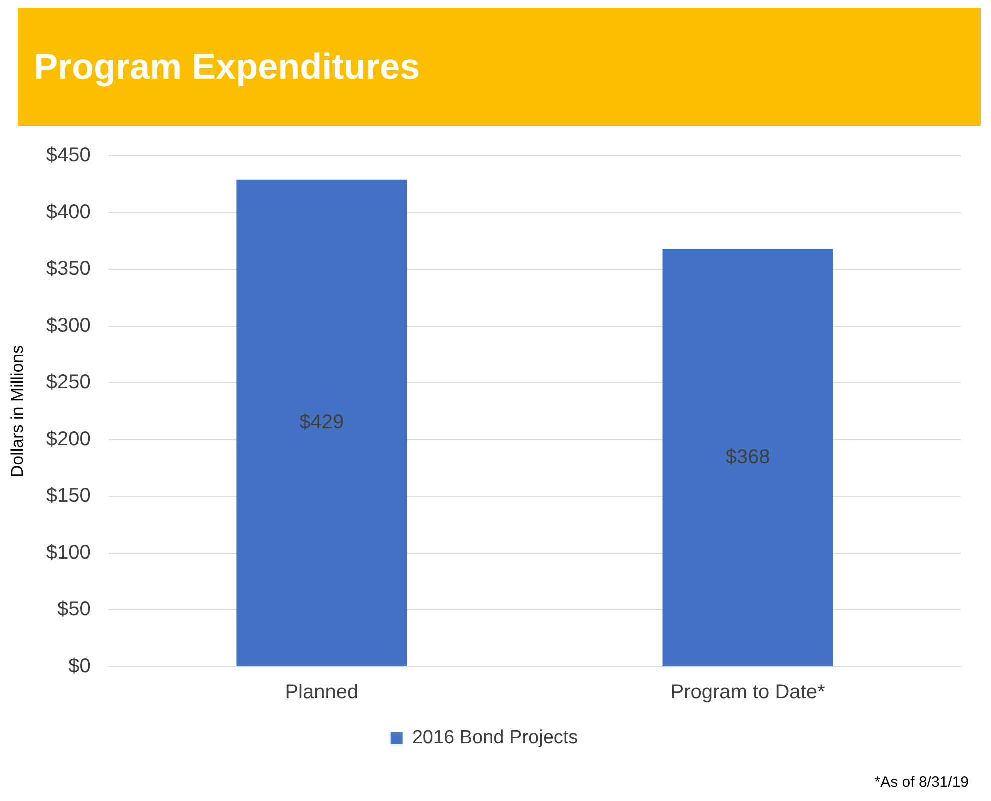  Describe the element at coordinates (748, 693) in the screenshot. I see `x-tick-label: Program to Date*` at that location.